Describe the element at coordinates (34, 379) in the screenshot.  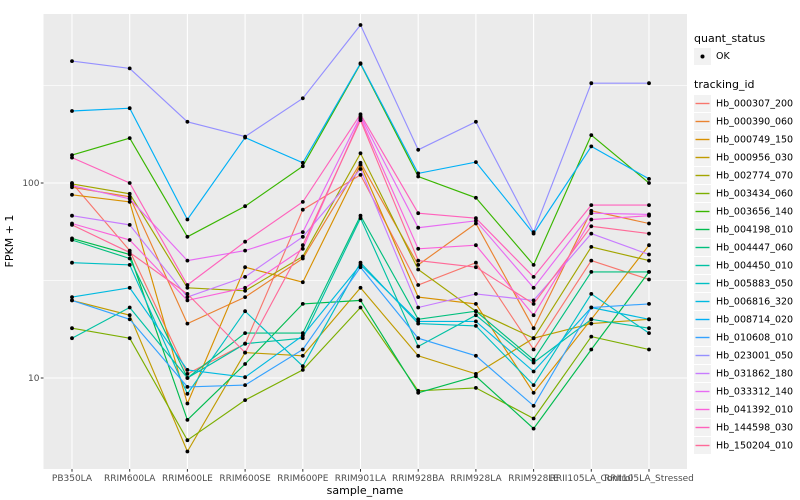
I see `y-tick-label-10: 10` at that location.